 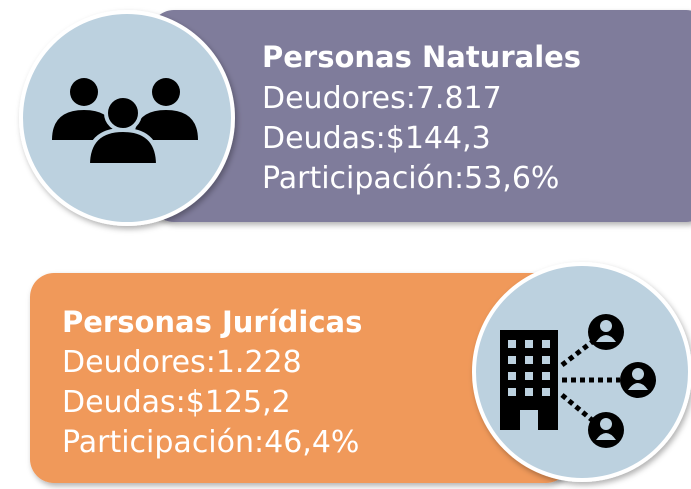 What do you see at coordinates (176, 402) in the screenshot?
I see `card-line: Deudas:$125,2` at bounding box center [176, 402].